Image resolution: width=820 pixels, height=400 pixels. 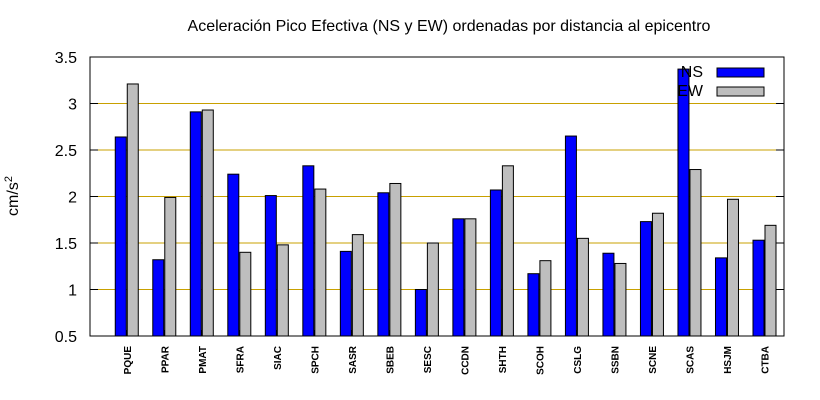 What do you see at coordinates (120, 236) in the screenshot?
I see `bar-ns-pque` at bounding box center [120, 236].